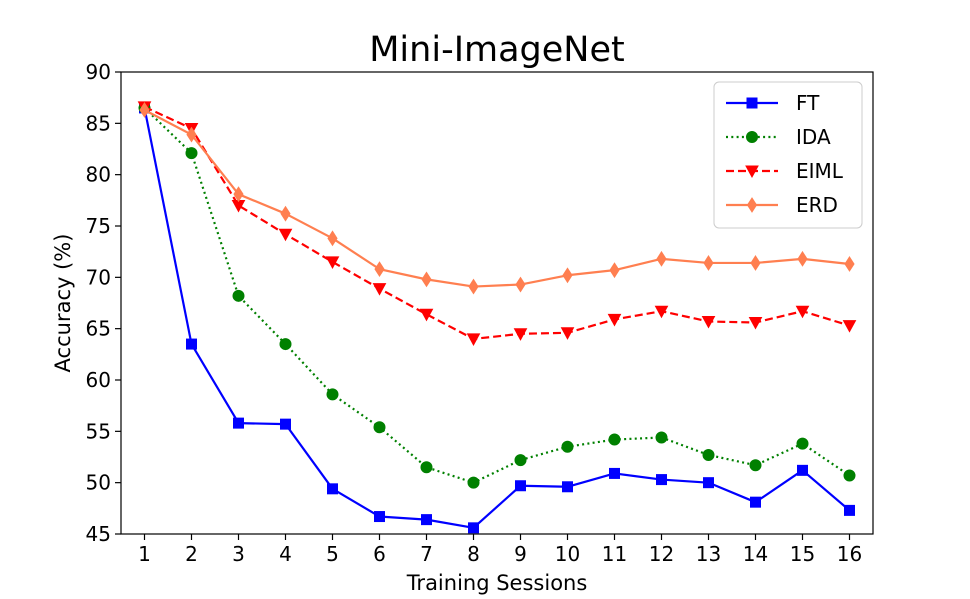 This screenshot has height=599, width=970. Describe the element at coordinates (332, 554) in the screenshot. I see `x-tick-label: 5` at that location.